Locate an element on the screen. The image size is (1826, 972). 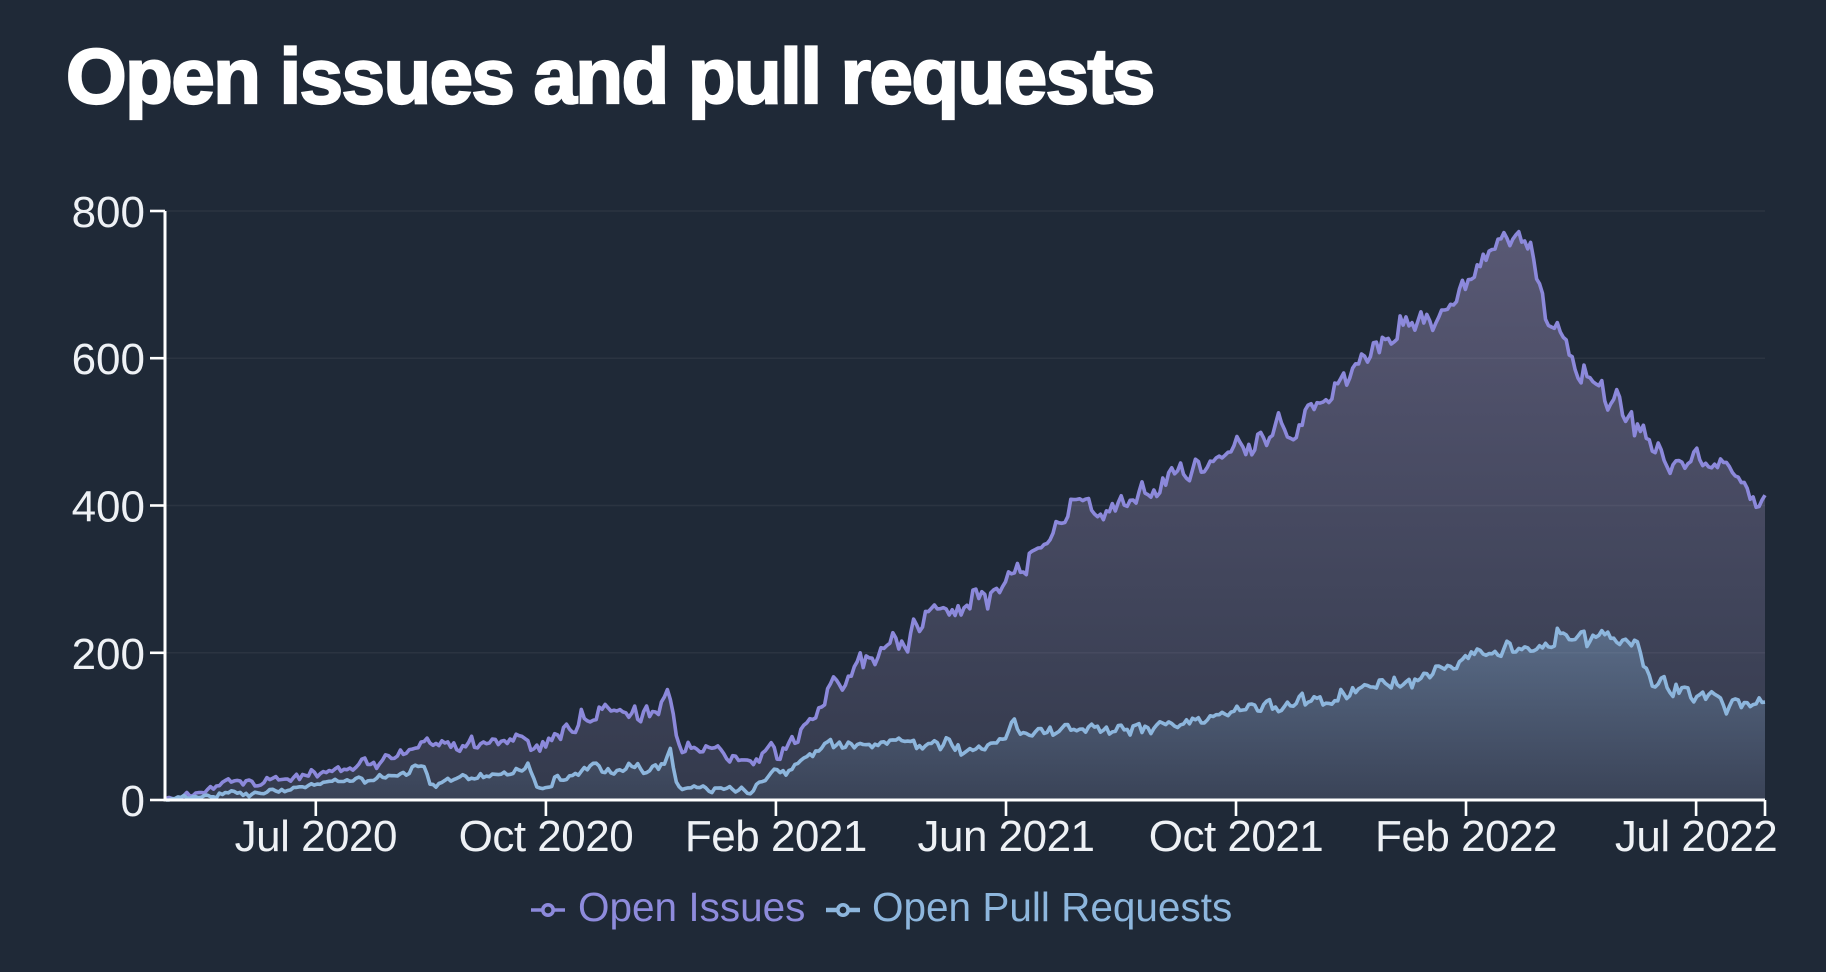
svg-text: 400 is located at coordinates (108, 507).